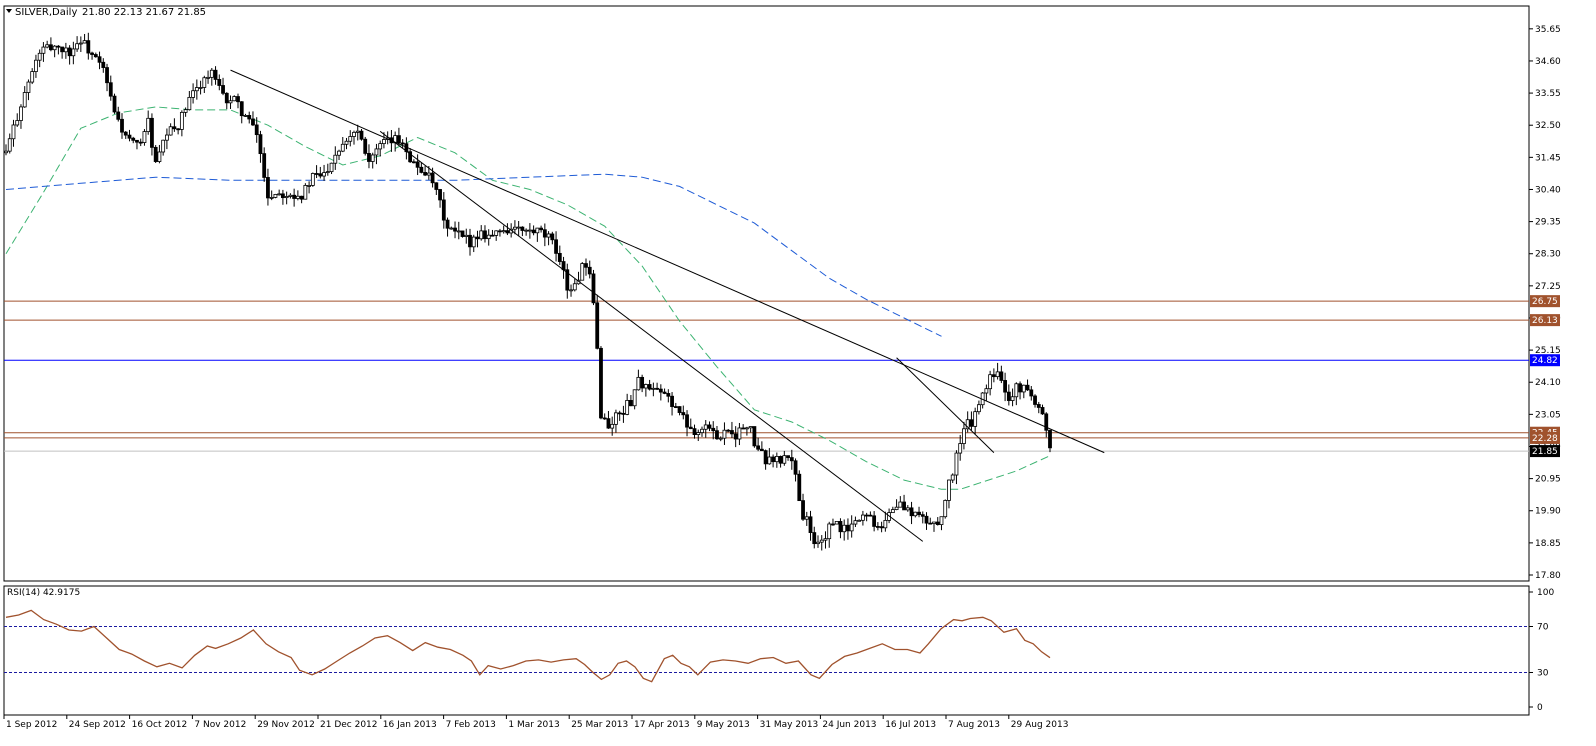  I want to click on price-tick-label: 31.45, so click(1548, 158).